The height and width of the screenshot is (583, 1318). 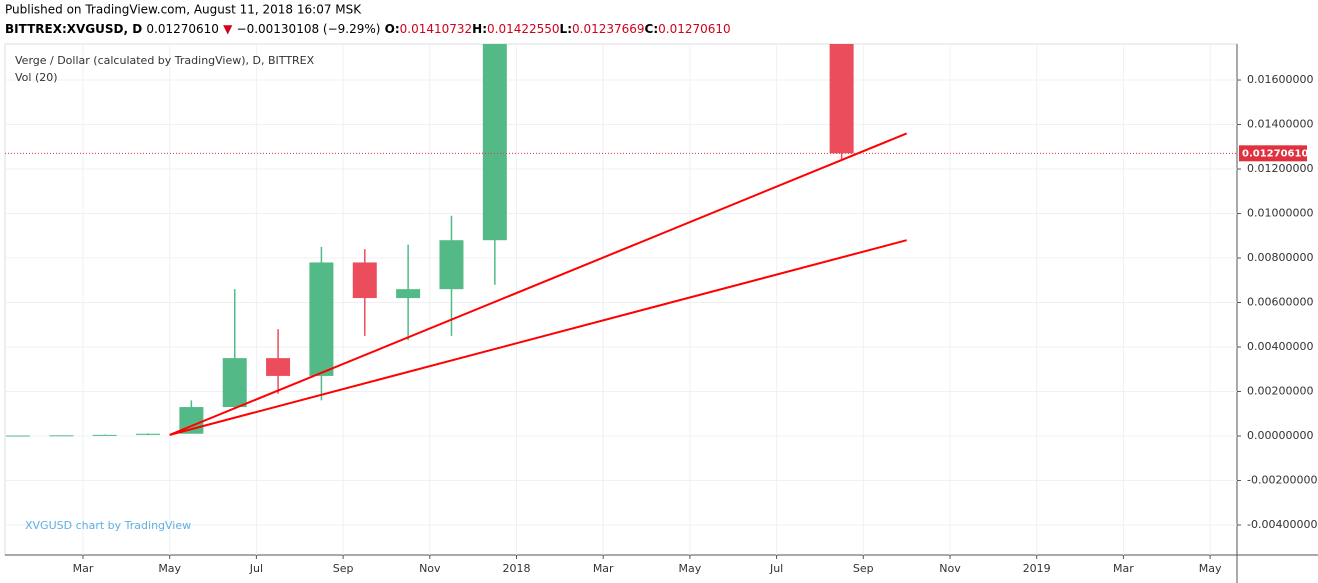 I want to click on y-tick-label: 0.00600000, so click(x=1280, y=302).